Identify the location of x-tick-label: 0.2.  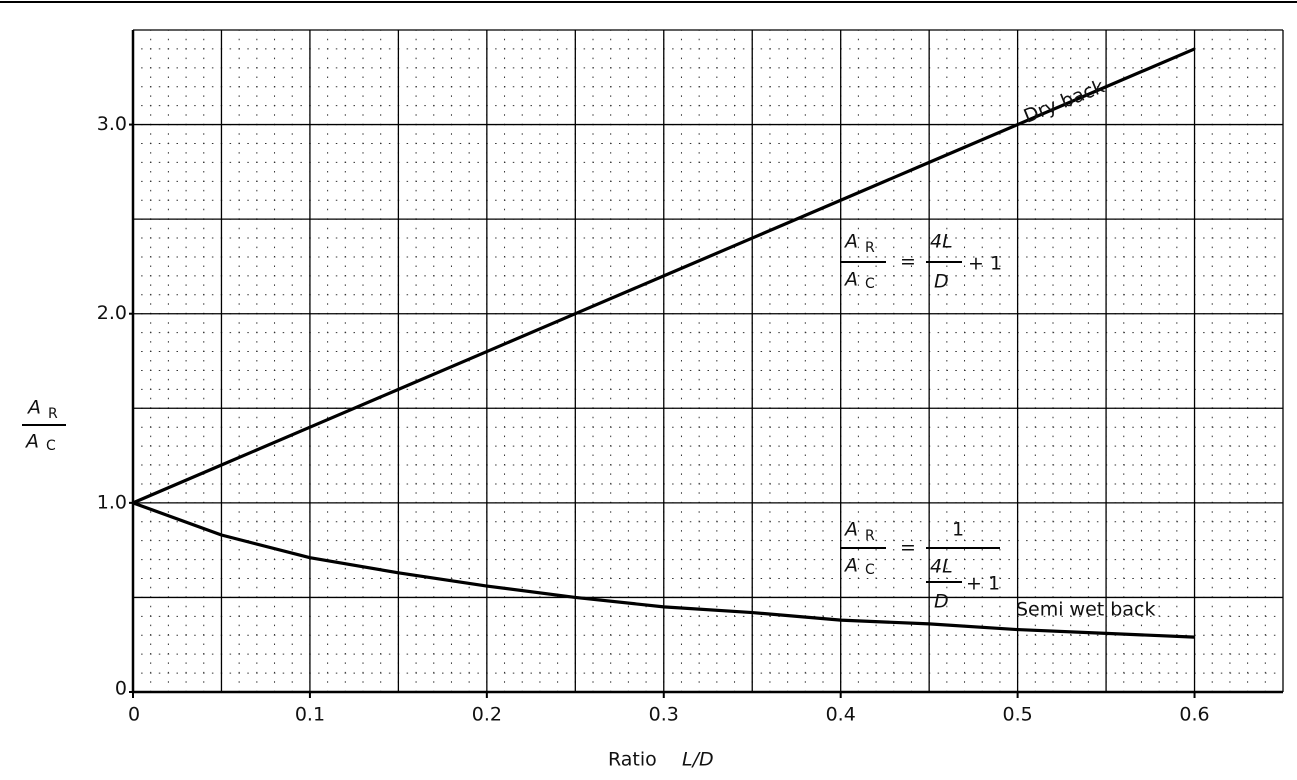
(487, 715).